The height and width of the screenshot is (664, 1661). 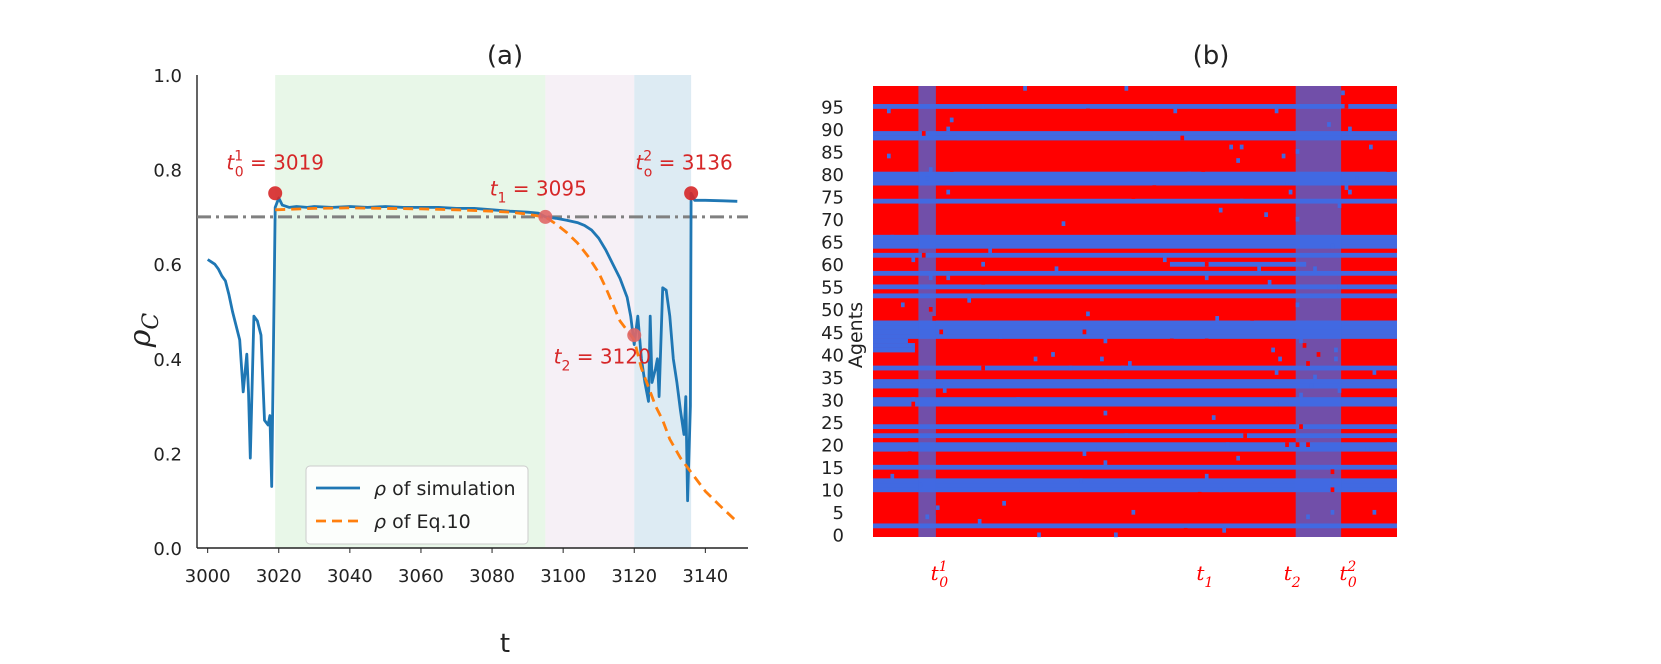 I want to click on agent-tick-label: 70, so click(x=832, y=220).